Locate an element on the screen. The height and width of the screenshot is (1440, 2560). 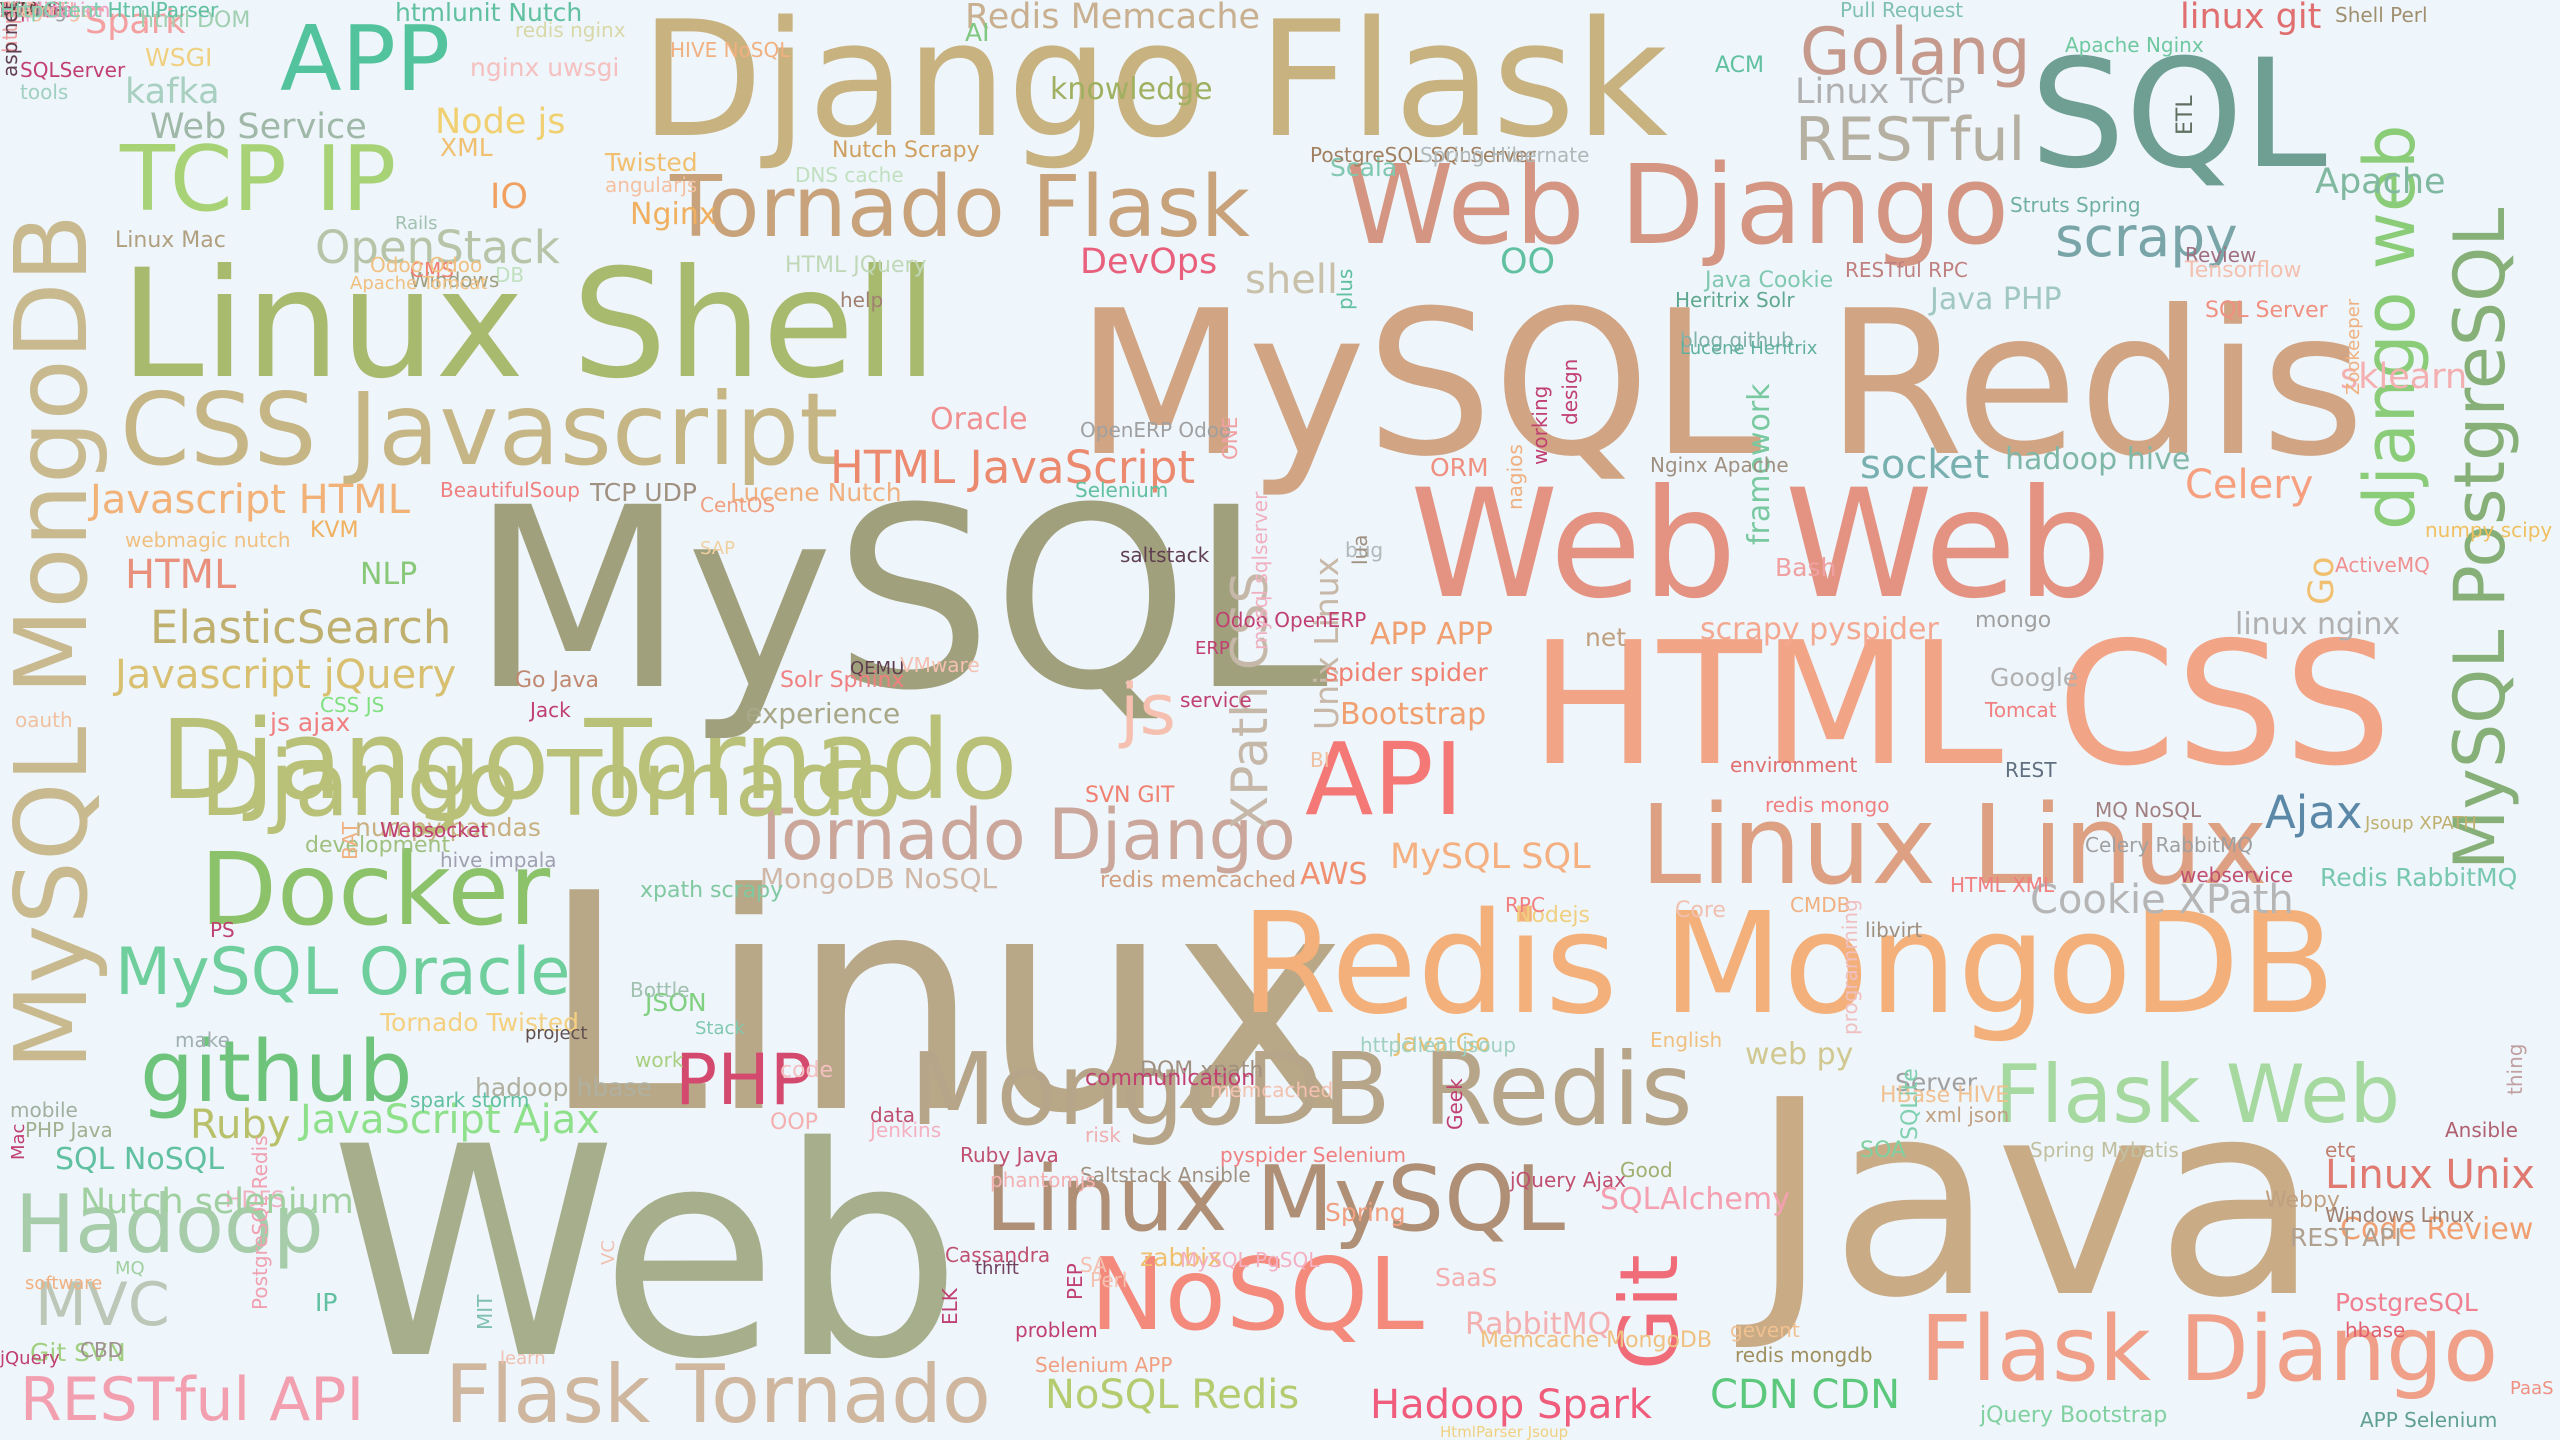
cloud-word: Selenium is located at coordinates (1122, 490).